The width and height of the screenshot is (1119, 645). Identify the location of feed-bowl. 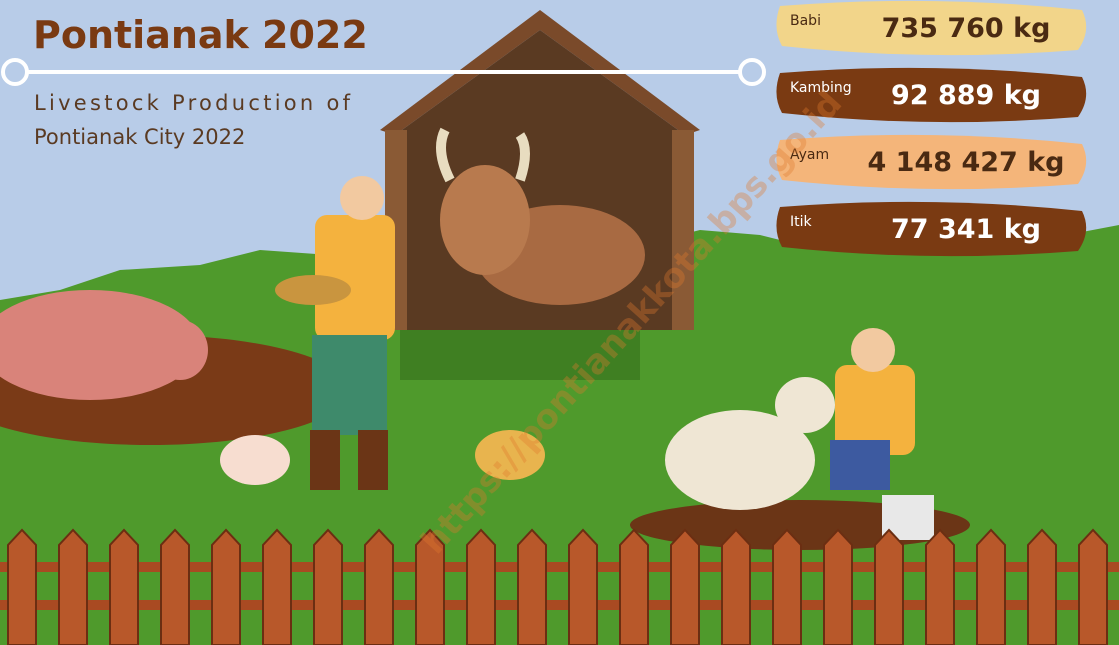
(313, 290).